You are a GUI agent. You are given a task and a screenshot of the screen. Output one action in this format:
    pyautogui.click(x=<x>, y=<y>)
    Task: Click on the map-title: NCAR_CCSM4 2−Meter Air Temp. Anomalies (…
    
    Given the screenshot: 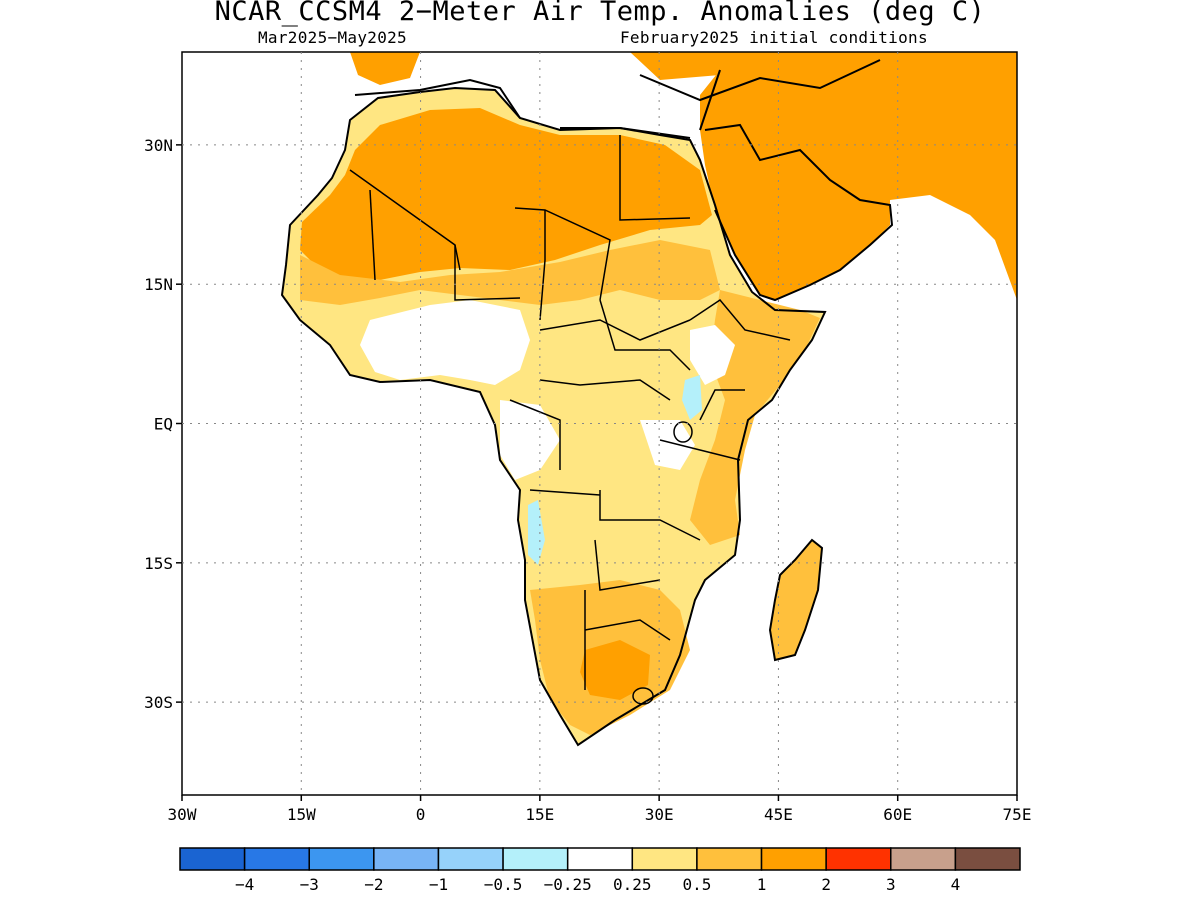 What is the action you would take?
    pyautogui.click(x=600, y=13)
    